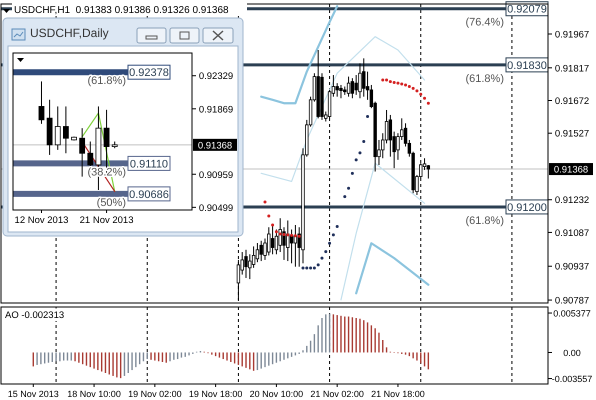 The width and height of the screenshot is (596, 400). What do you see at coordinates (572, 313) in the screenshot?
I see `y-tick-label: 0.005377` at bounding box center [572, 313].